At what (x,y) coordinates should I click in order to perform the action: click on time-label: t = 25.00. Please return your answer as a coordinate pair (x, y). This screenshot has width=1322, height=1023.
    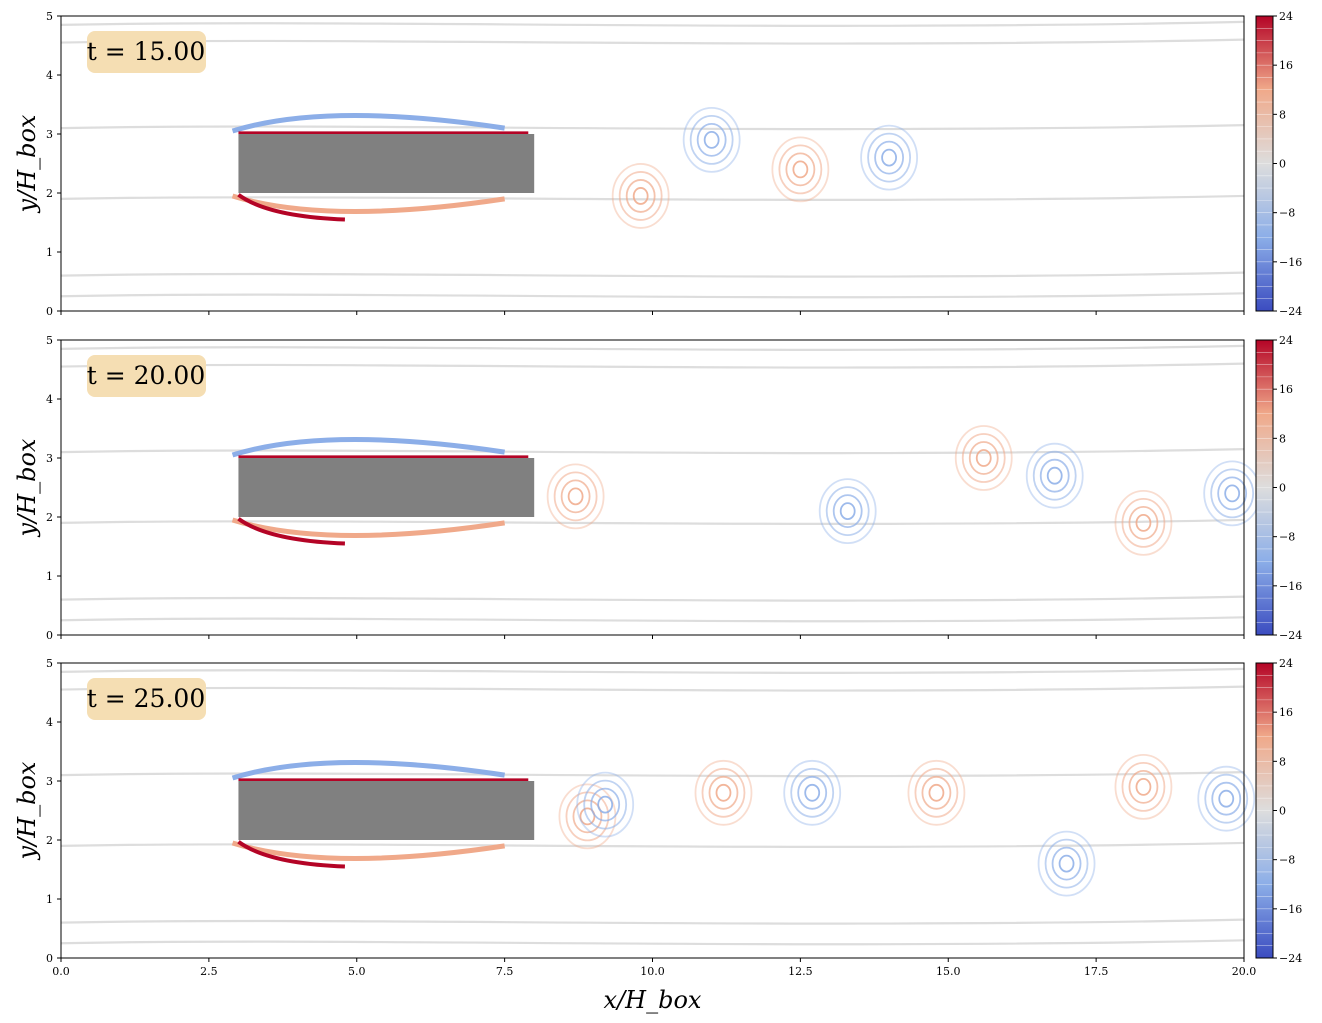
    Looking at the image, I should click on (146, 698).